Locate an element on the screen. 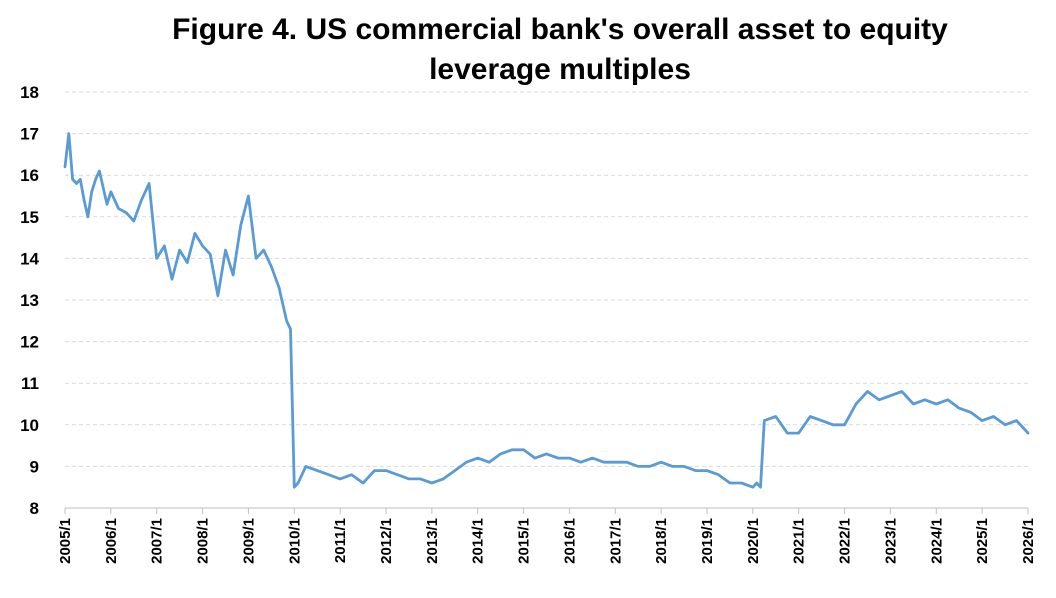  y-tick-labels: 8 9 10 11 12 13 14 15 16 17 18 is located at coordinates (29, 300).